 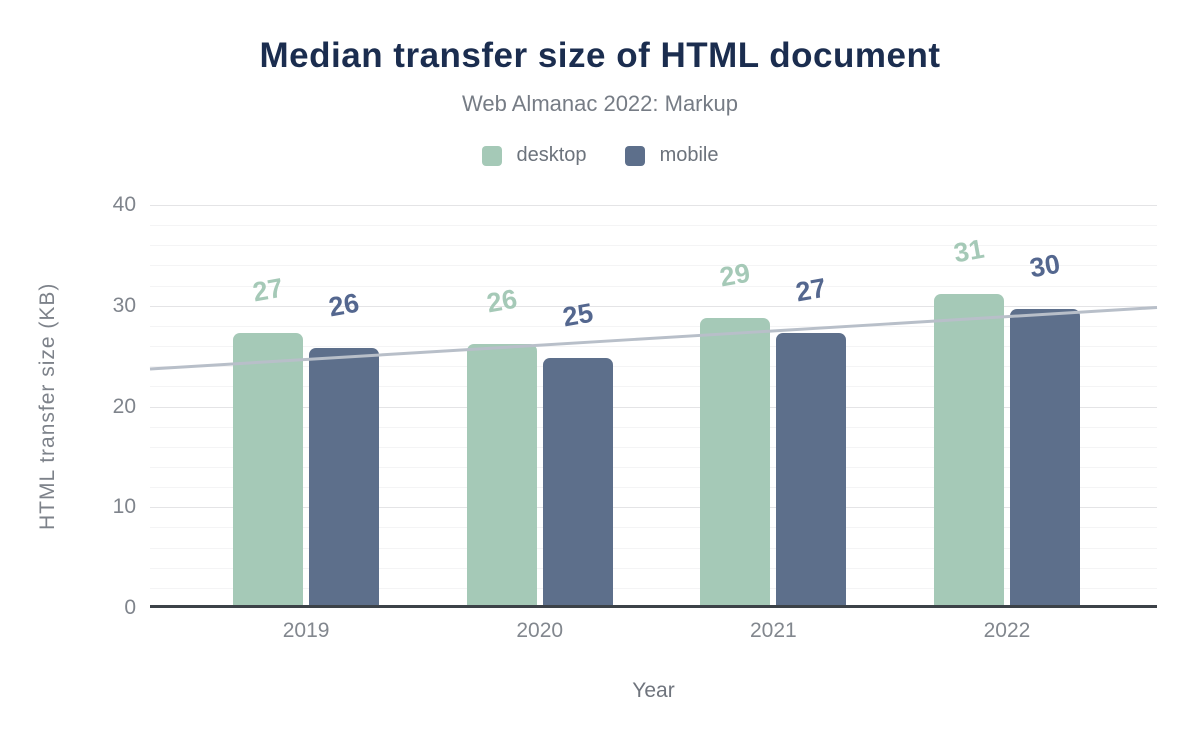 I want to click on bar-mobile-2021, so click(x=811, y=468).